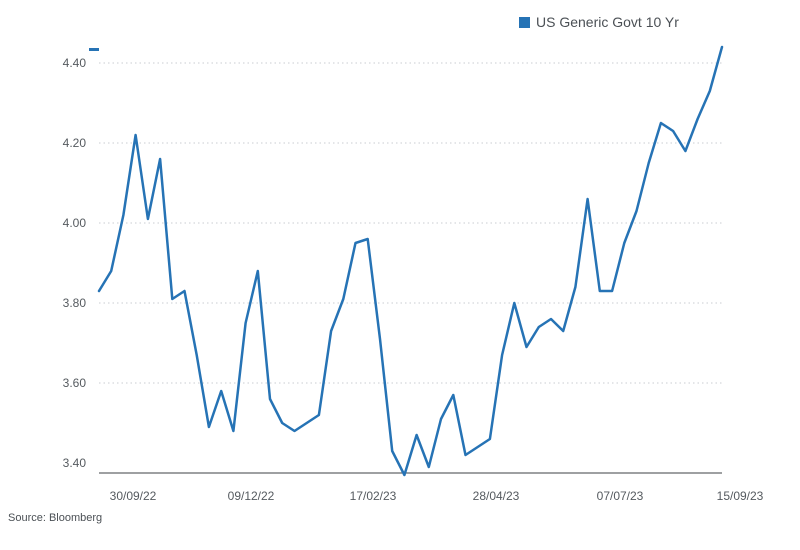 The width and height of the screenshot is (800, 550). I want to click on legend-label: US Generic Govt 10 Yr, so click(607, 22).